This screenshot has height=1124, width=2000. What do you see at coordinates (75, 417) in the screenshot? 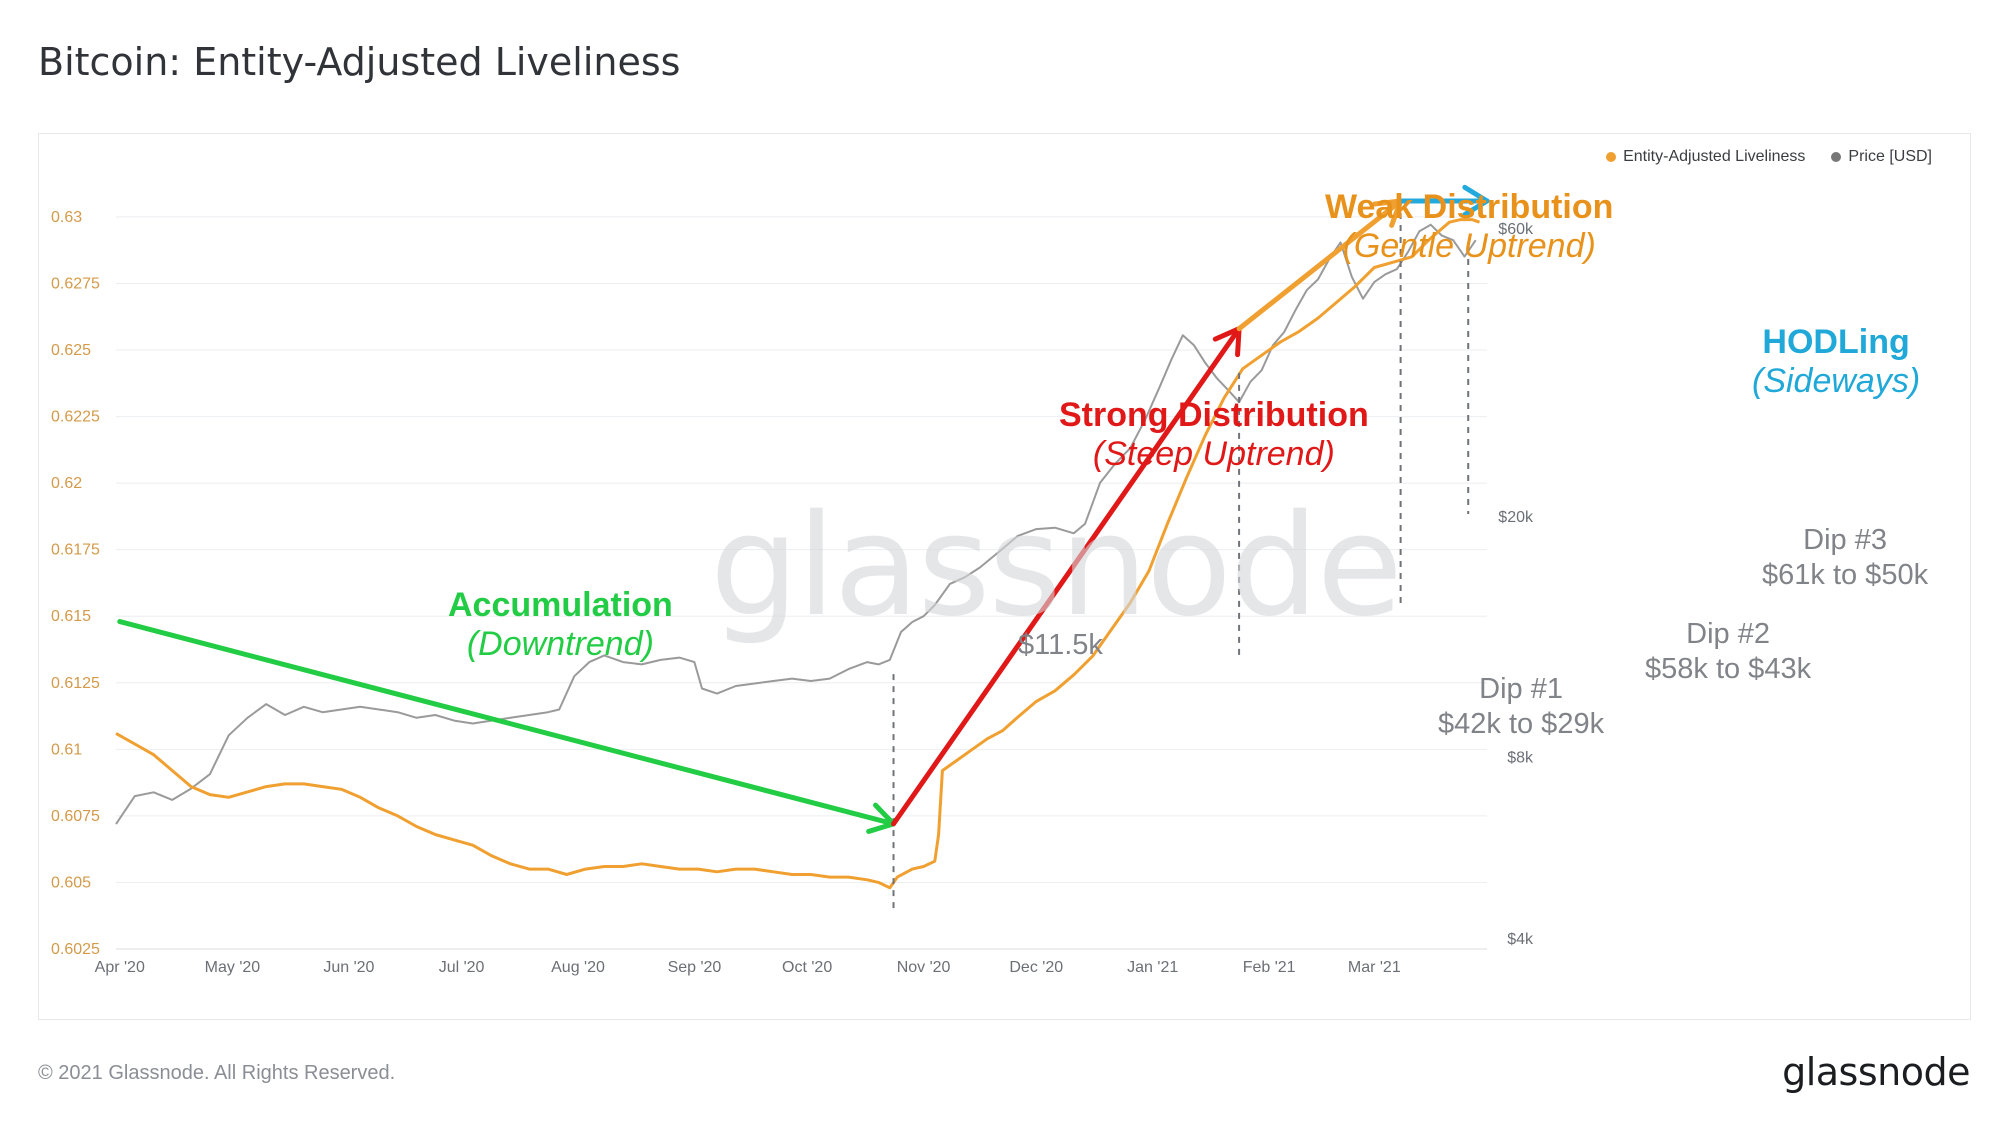
I see `y-left-tick-label: 0.6225` at bounding box center [75, 417].